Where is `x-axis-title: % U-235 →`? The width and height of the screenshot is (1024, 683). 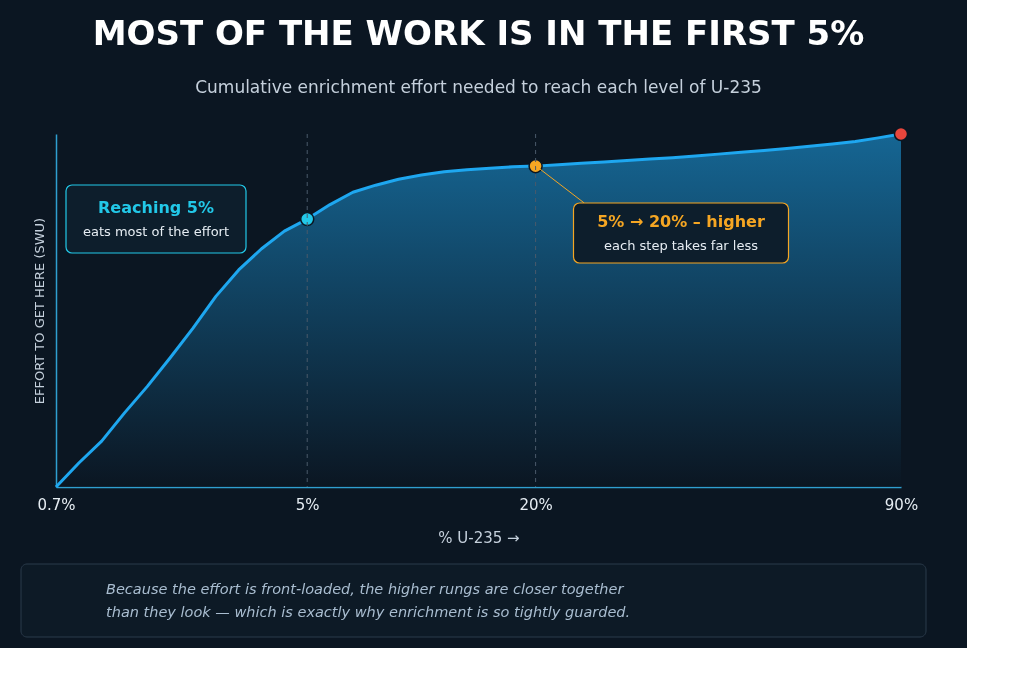 x-axis-title: % U-235 → is located at coordinates (479, 537).